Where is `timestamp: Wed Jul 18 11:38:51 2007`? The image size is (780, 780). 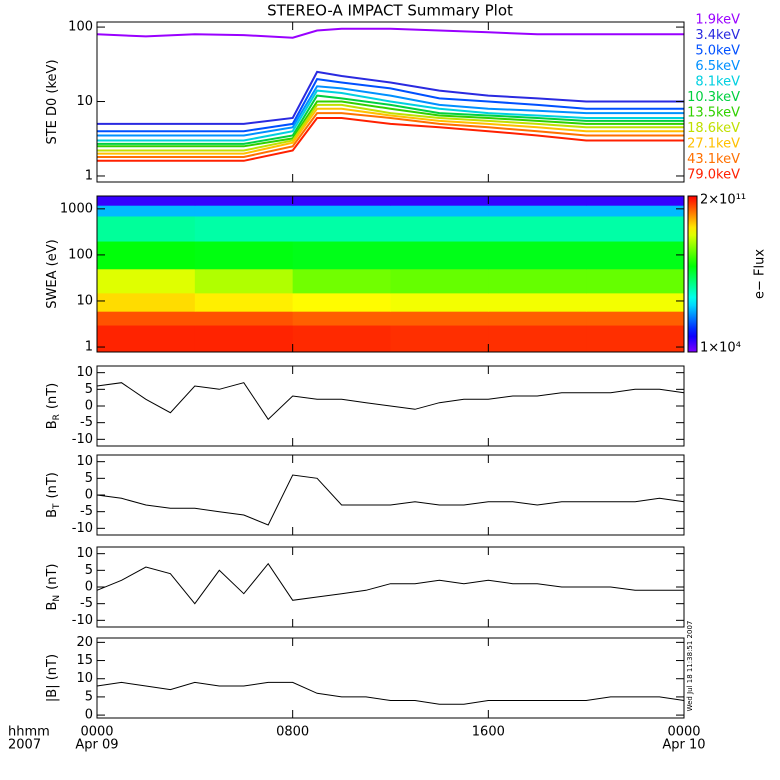
timestamp: Wed Jul 18 11:38:51 2007 is located at coordinates (690, 666).